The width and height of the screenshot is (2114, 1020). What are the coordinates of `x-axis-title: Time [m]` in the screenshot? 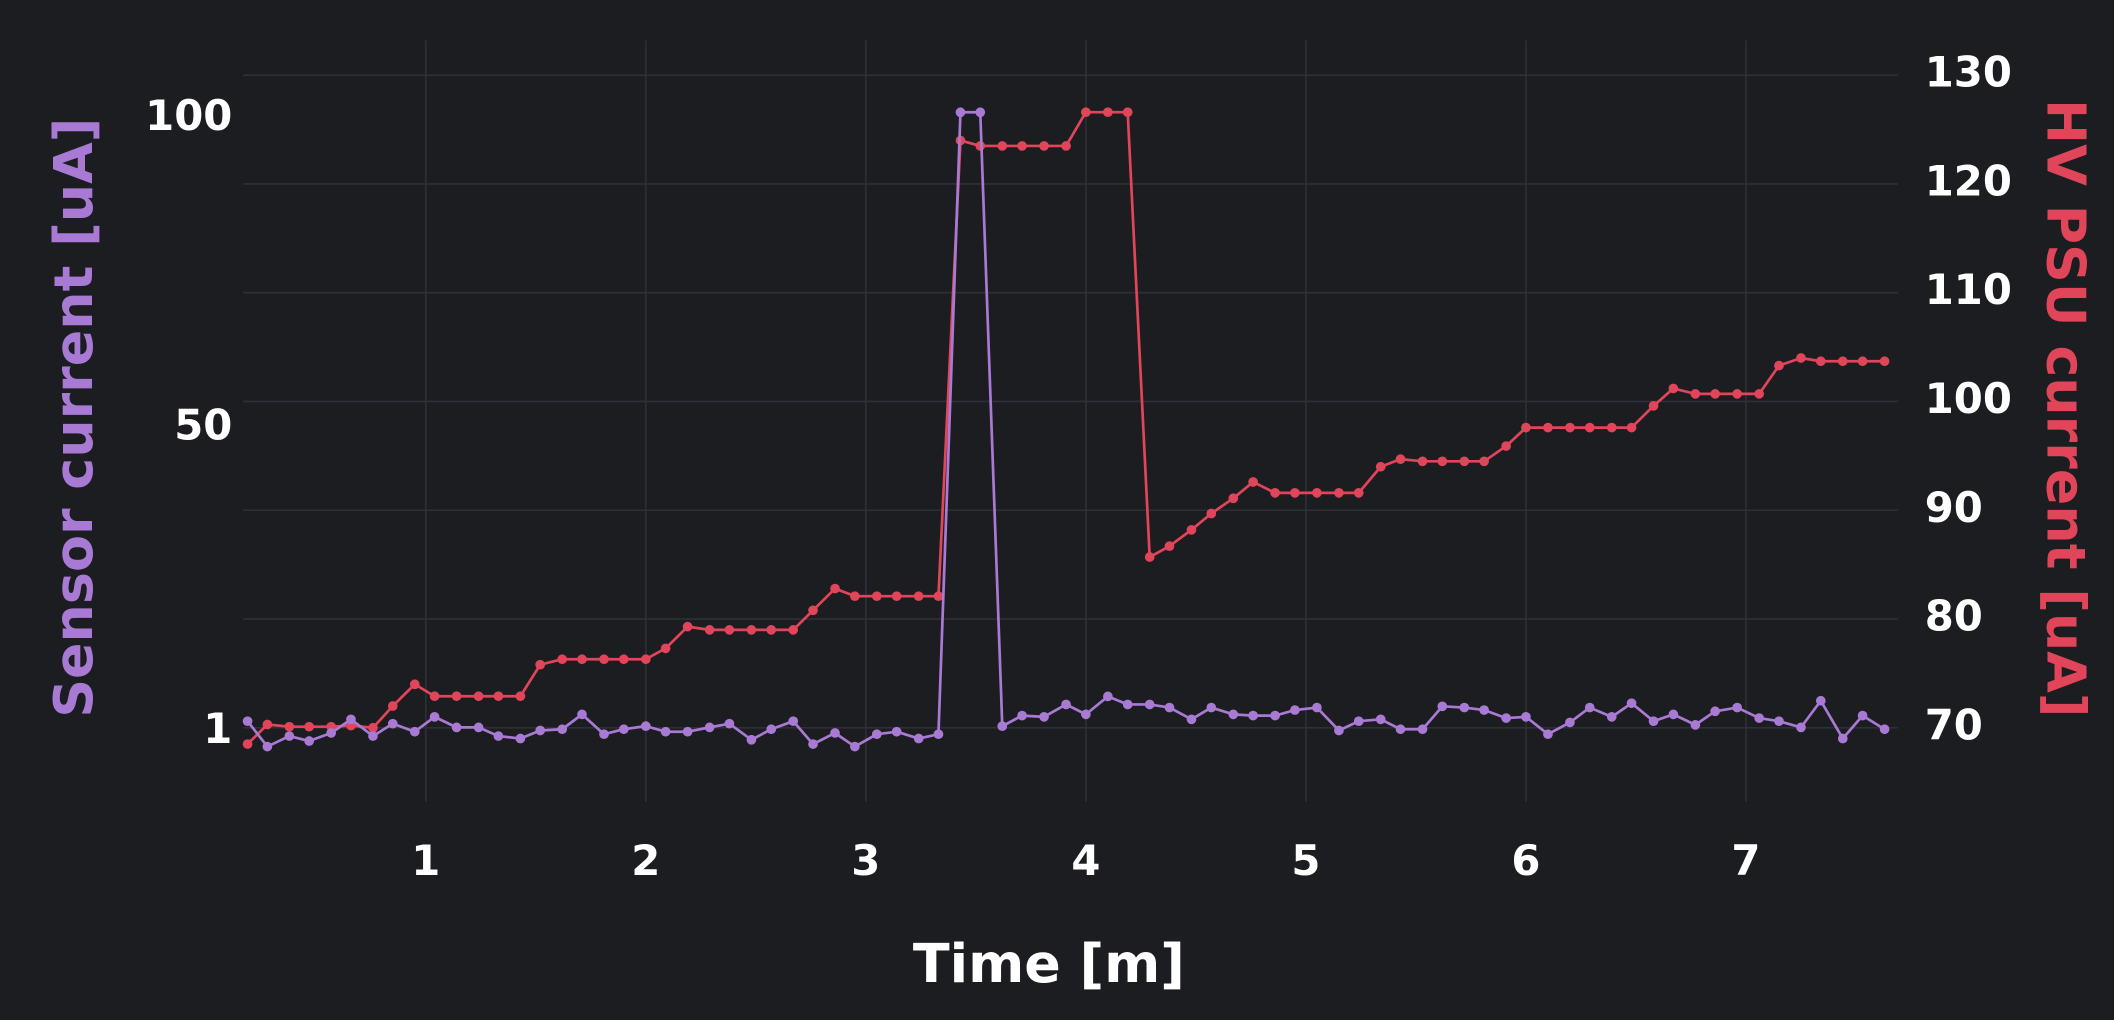 It's located at (1049, 963).